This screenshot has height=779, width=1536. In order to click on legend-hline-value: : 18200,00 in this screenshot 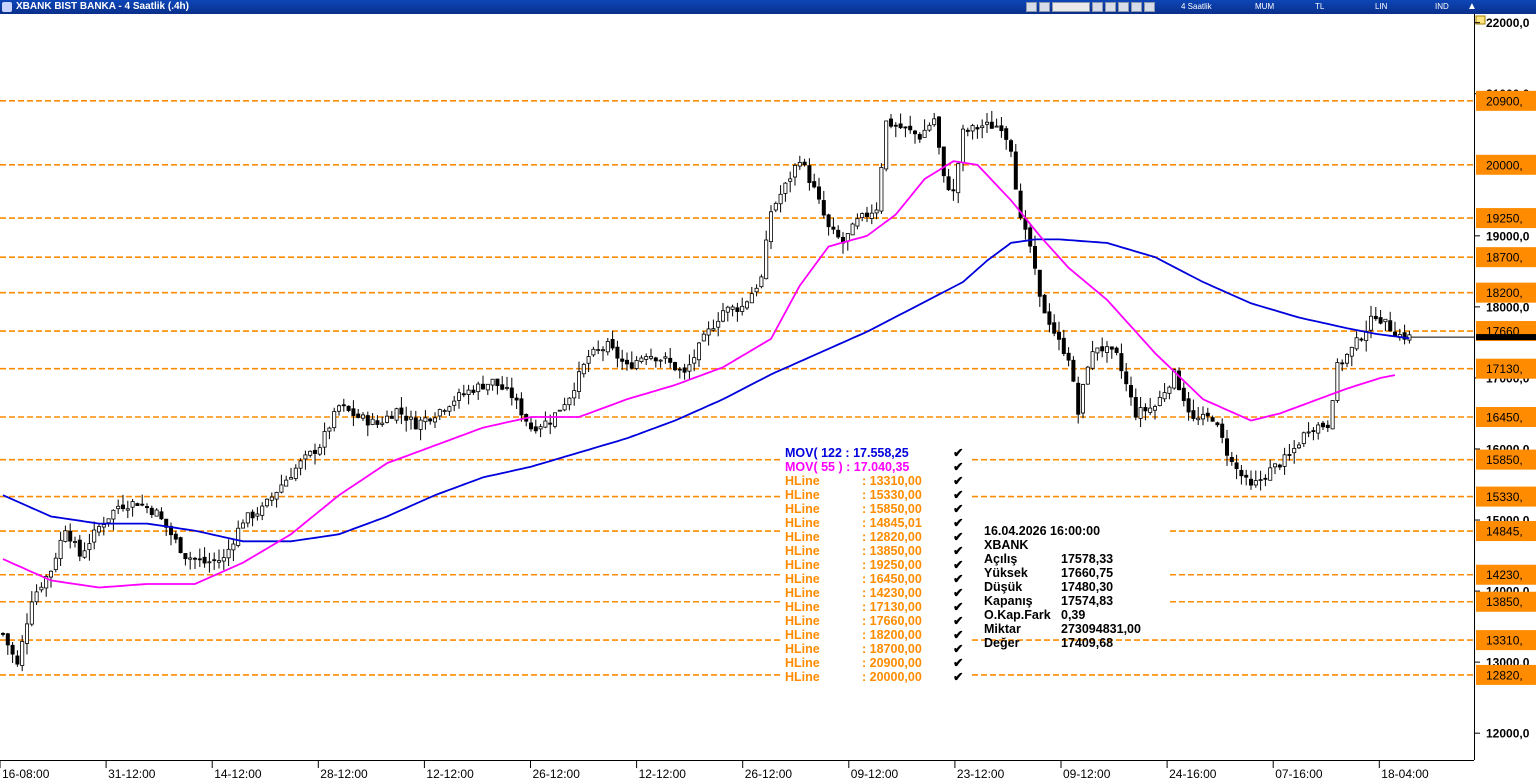, I will do `click(892, 635)`.